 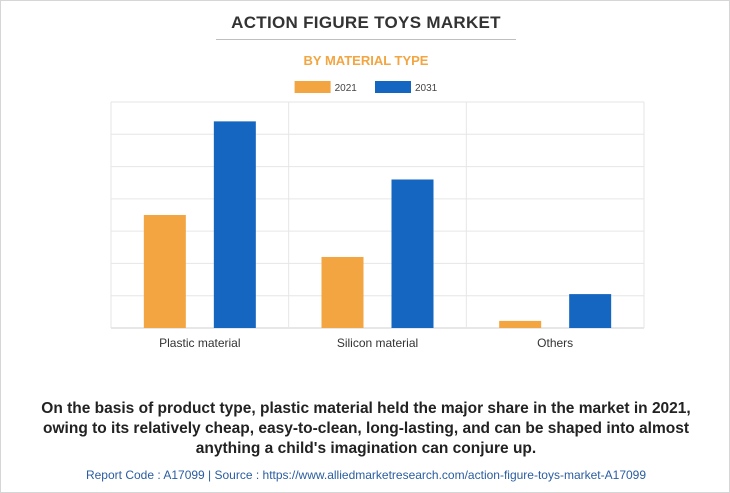 What do you see at coordinates (164, 271) in the screenshot?
I see `bar-2021-plastic-material` at bounding box center [164, 271].